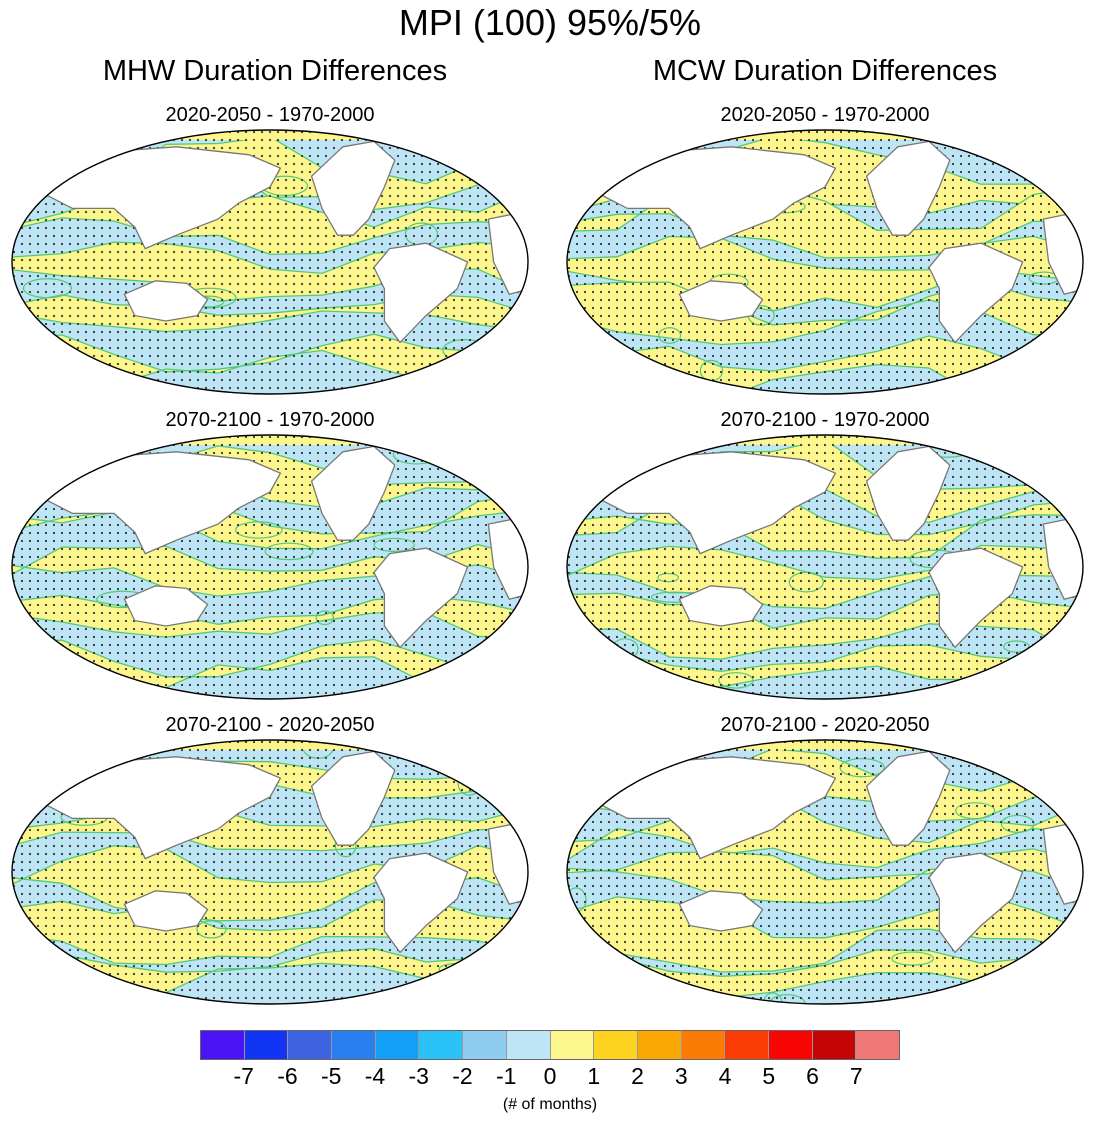 The width and height of the screenshot is (1100, 1127). I want to click on column-title-mcw: MCW Duration Differences, so click(825, 71).